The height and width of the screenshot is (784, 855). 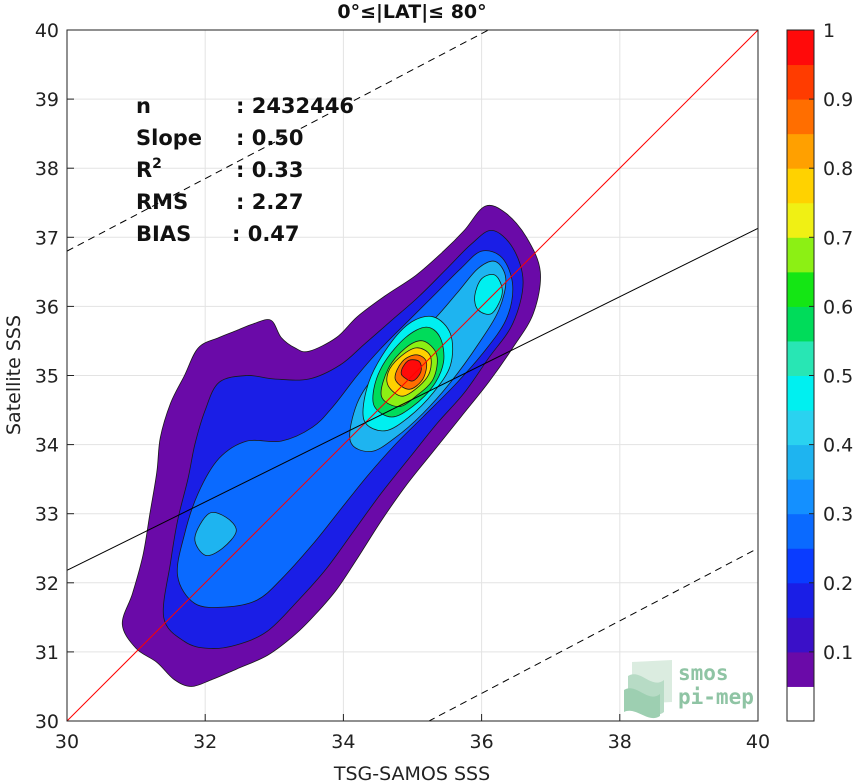 I want to click on x-axis-label: TSG-SAMOS SSS, so click(x=411, y=773).